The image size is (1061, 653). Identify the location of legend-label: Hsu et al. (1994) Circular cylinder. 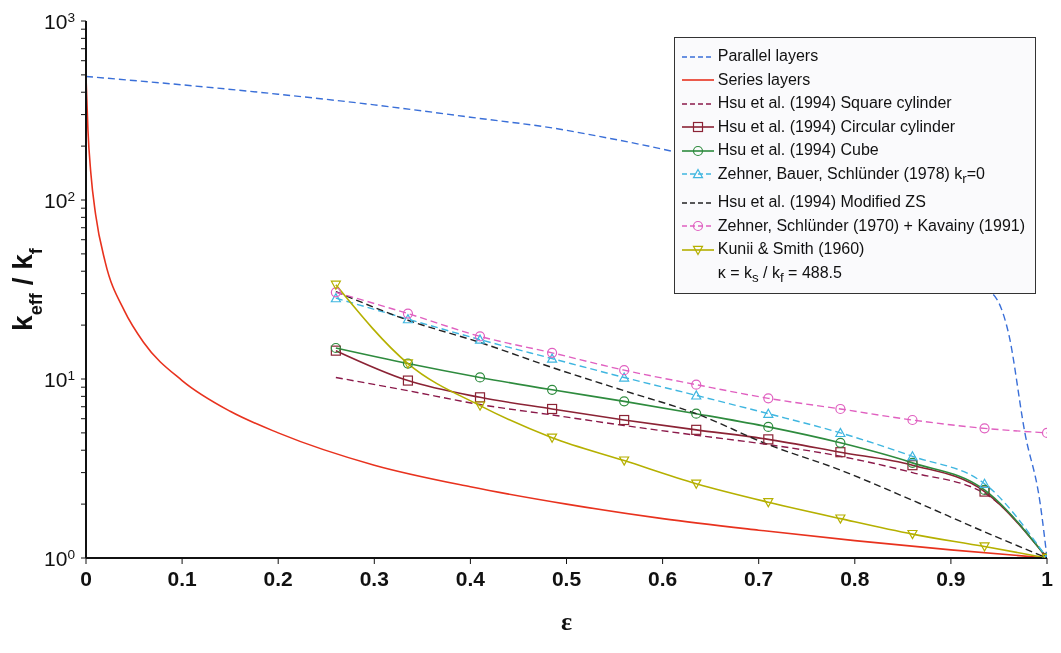
(836, 126).